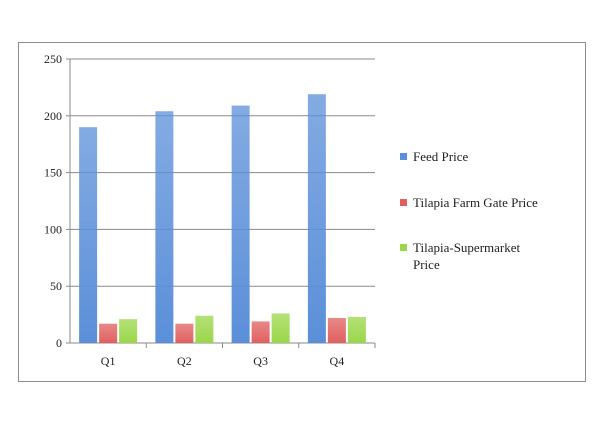 Image resolution: width=600 pixels, height=422 pixels. I want to click on x-tick-label: Q3, so click(260, 361).